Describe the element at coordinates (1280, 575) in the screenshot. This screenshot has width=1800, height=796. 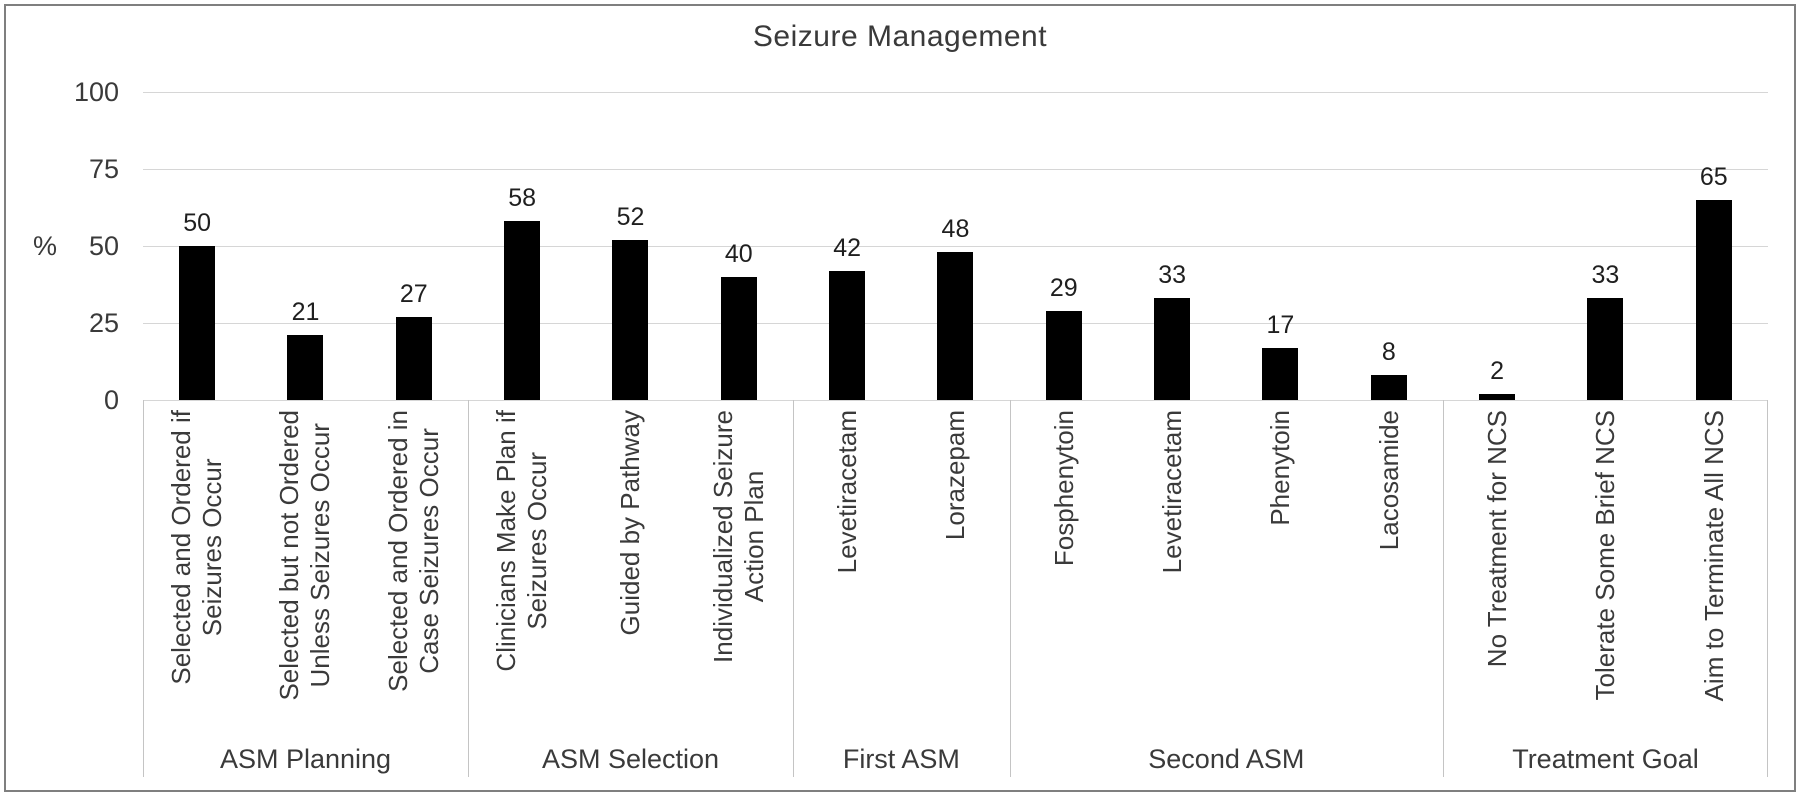
I see `x-label-rotated: Phenytoin` at that location.